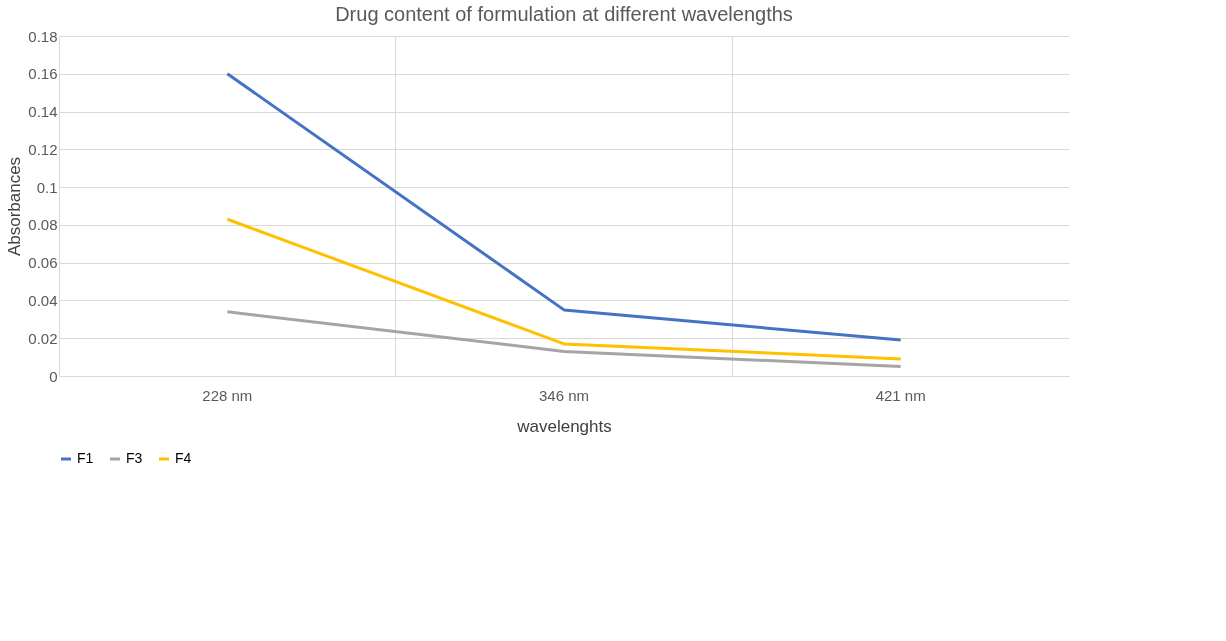  Describe the element at coordinates (564, 395) in the screenshot. I see `x-tick-label: 346 nm` at that location.